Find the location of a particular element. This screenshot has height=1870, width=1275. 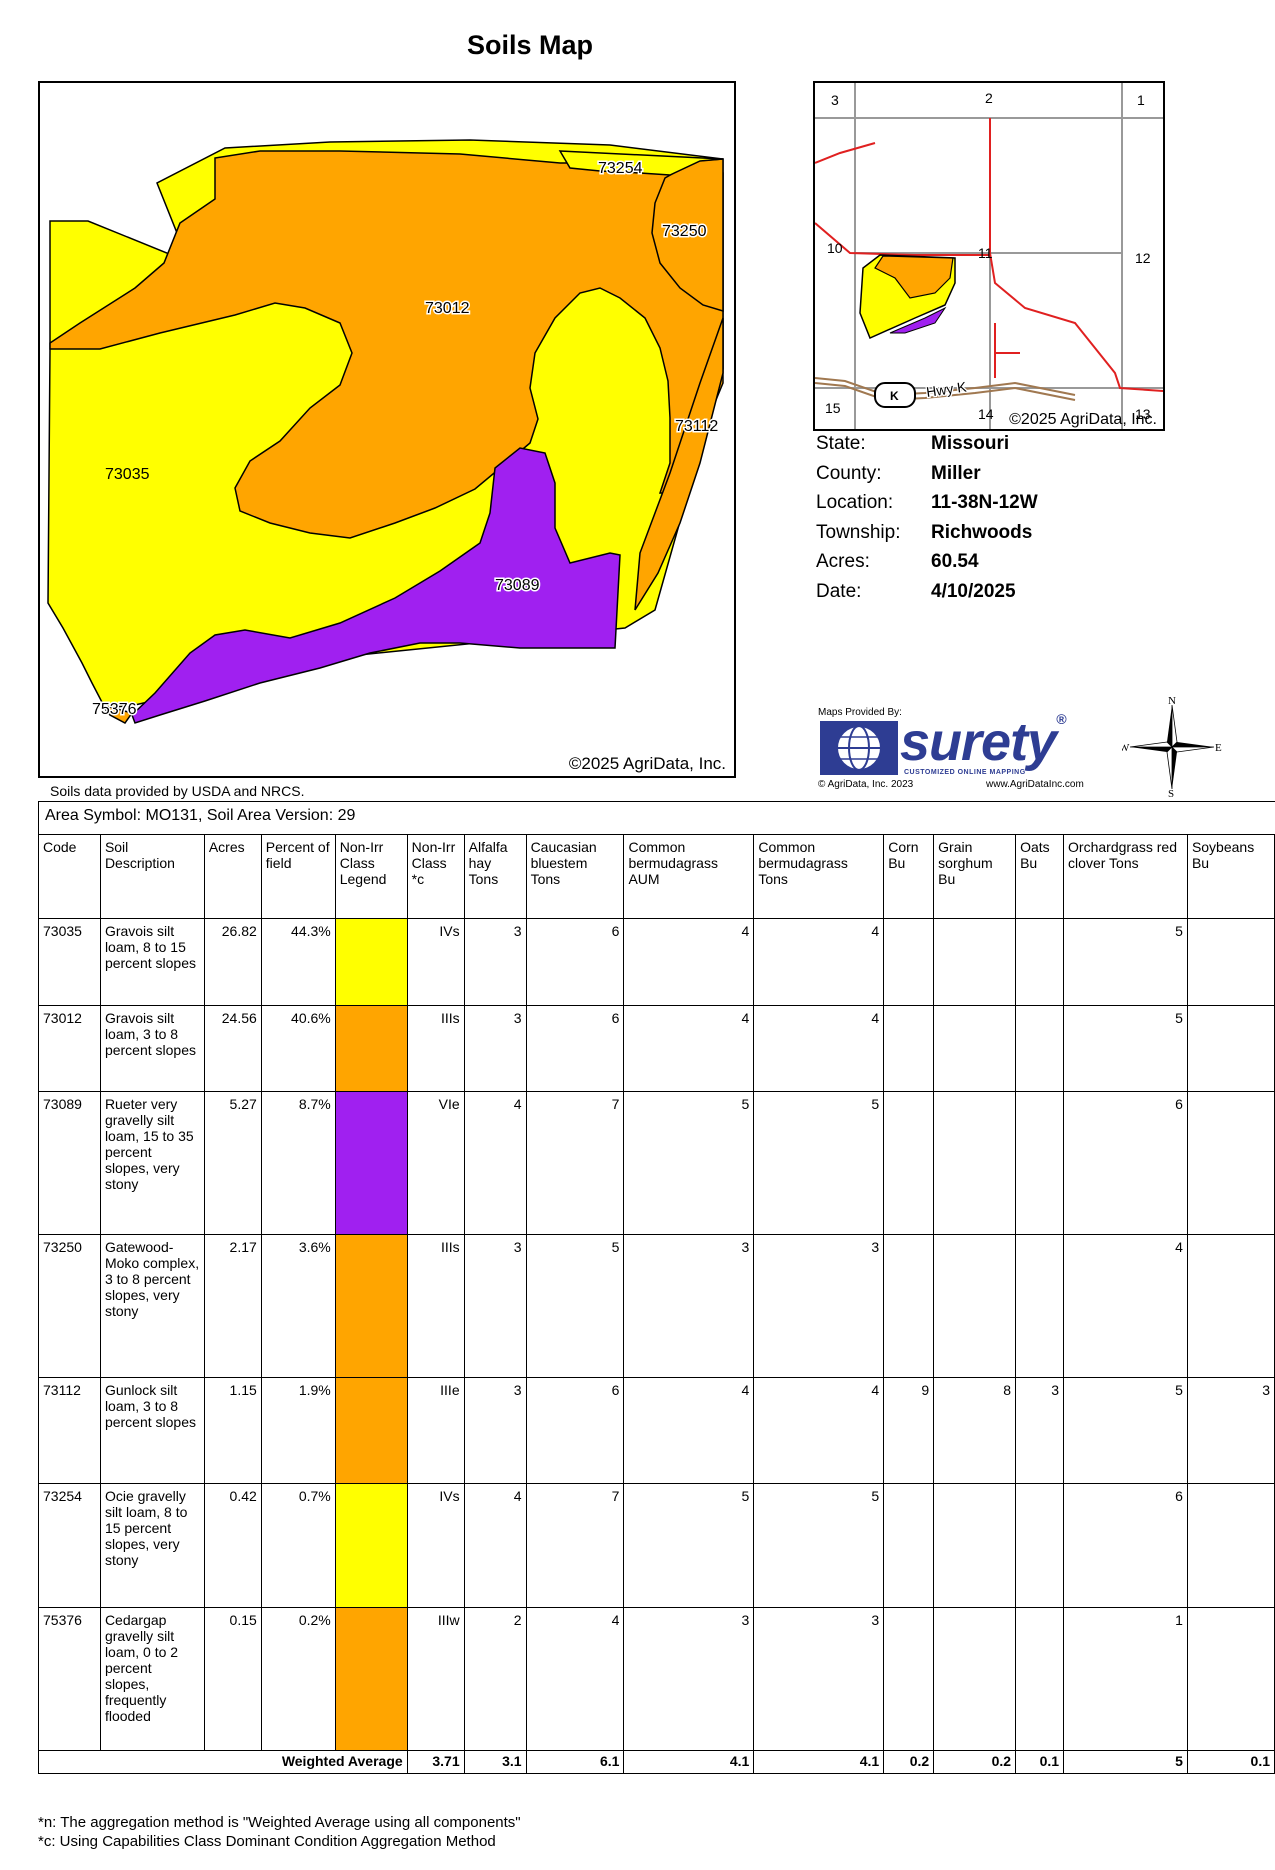

cell-alfalfa: 3 is located at coordinates (495, 1306).